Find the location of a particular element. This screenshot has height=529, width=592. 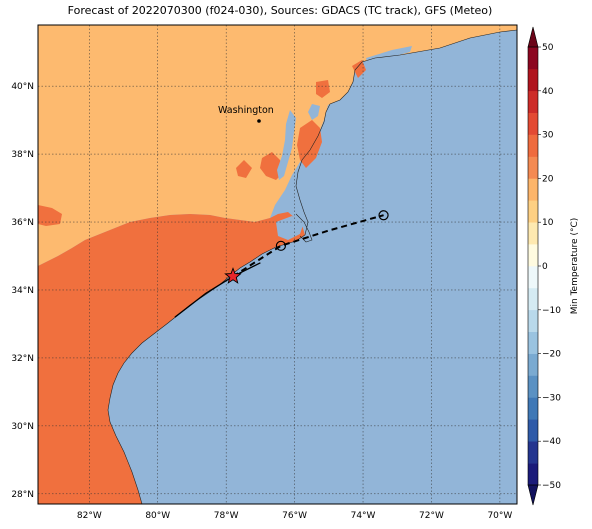

colorbar-tick-label: −20 is located at coordinates (551, 355).